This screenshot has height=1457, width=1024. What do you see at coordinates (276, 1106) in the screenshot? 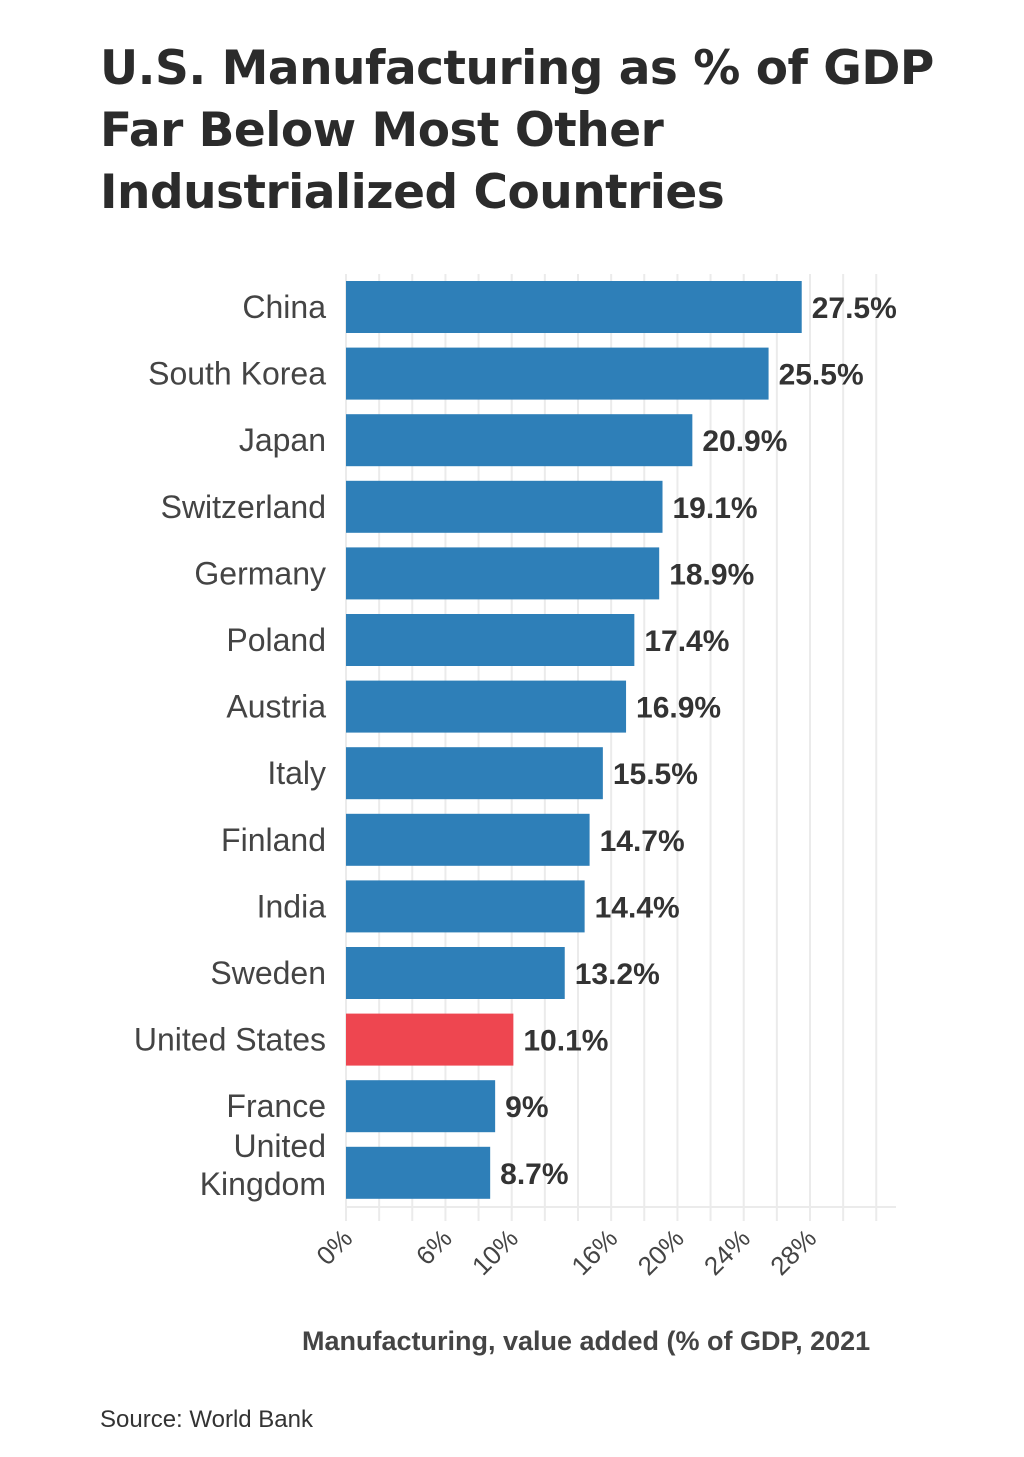
I see `category-label: France` at bounding box center [276, 1106].